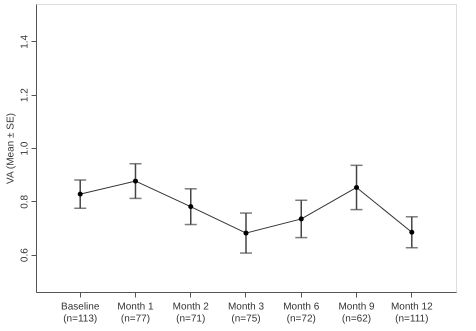 This screenshot has height=331, width=476. Describe the element at coordinates (25, 148) in the screenshot. I see `y-tick-label: 1.0` at that location.